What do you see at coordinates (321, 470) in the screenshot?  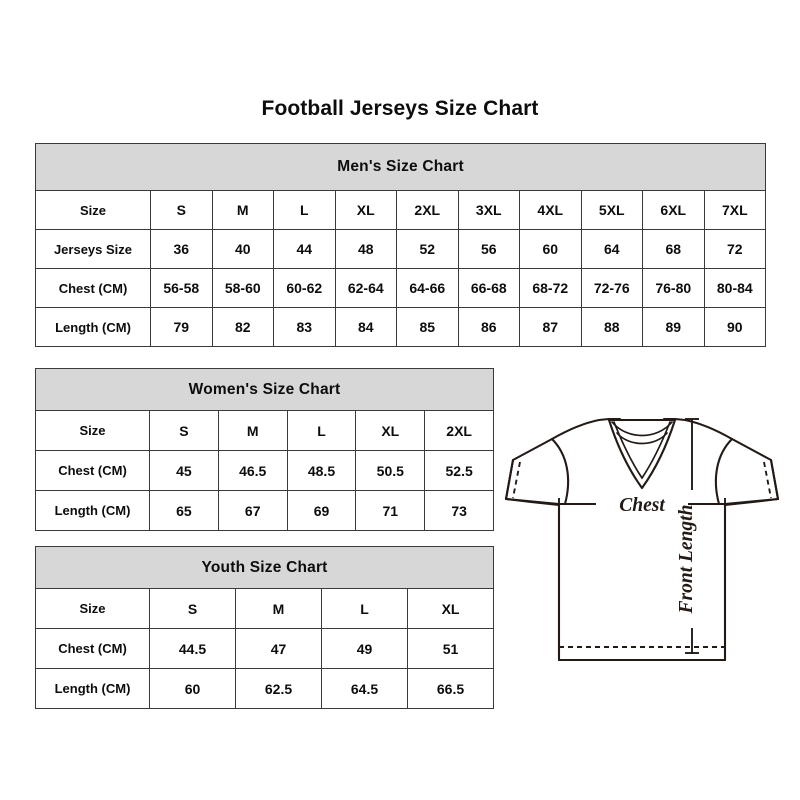 I see `cell-chest-l: 48.5` at bounding box center [321, 470].